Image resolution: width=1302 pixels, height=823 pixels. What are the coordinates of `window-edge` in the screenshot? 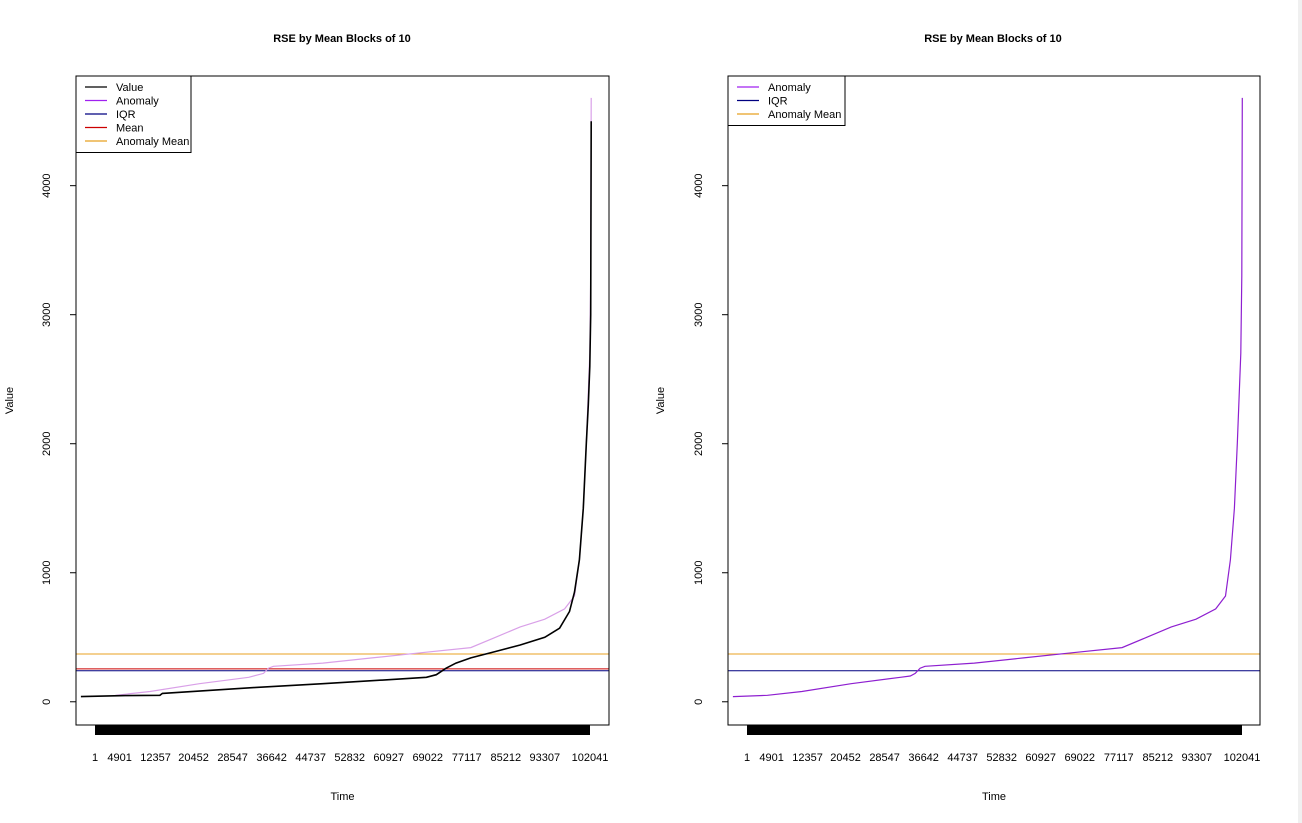 It's located at (1300, 411).